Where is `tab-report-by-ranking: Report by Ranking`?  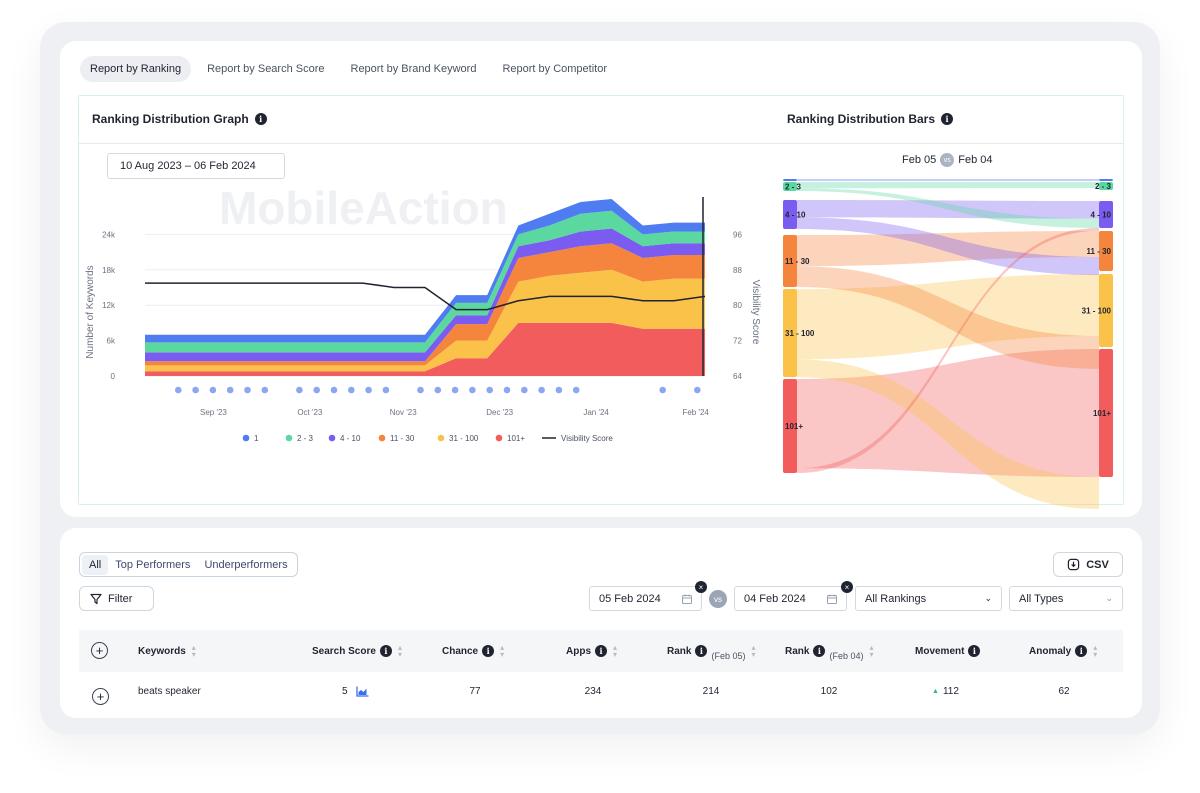 tab-report-by-ranking: Report by Ranking is located at coordinates (136, 69).